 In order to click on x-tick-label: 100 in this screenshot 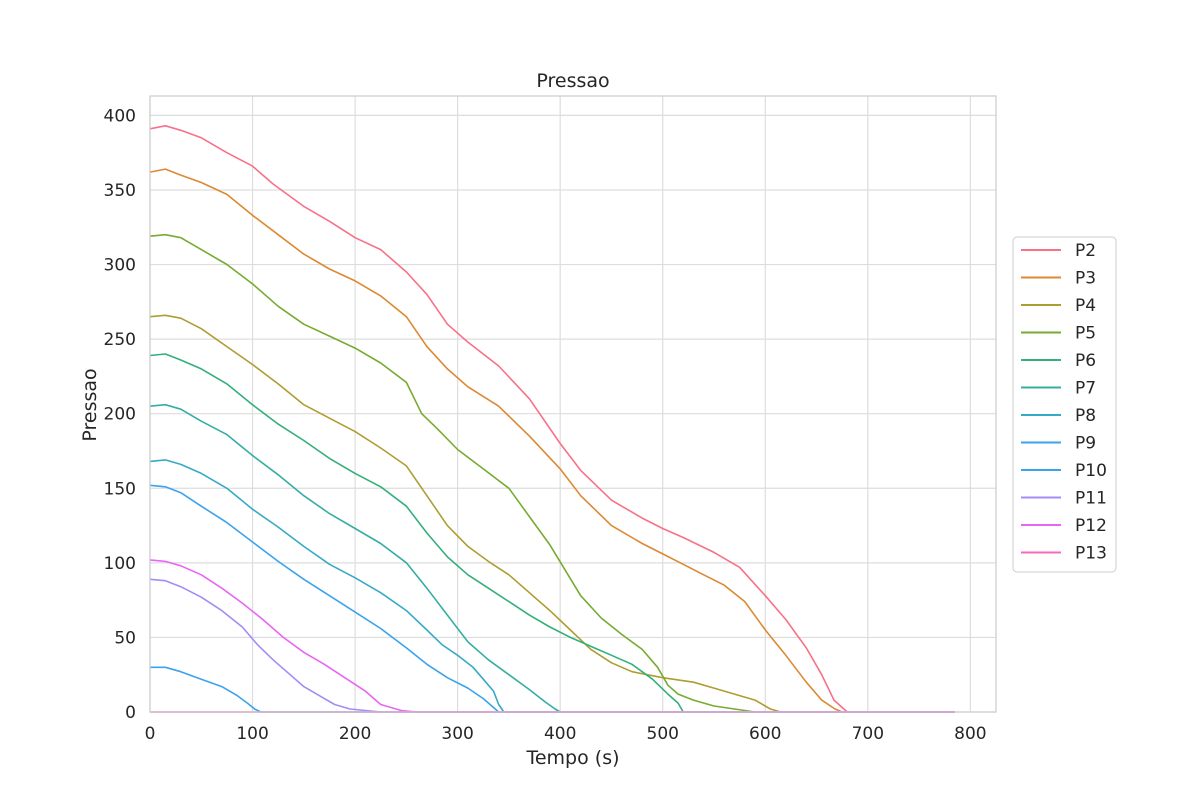, I will do `click(252, 734)`.